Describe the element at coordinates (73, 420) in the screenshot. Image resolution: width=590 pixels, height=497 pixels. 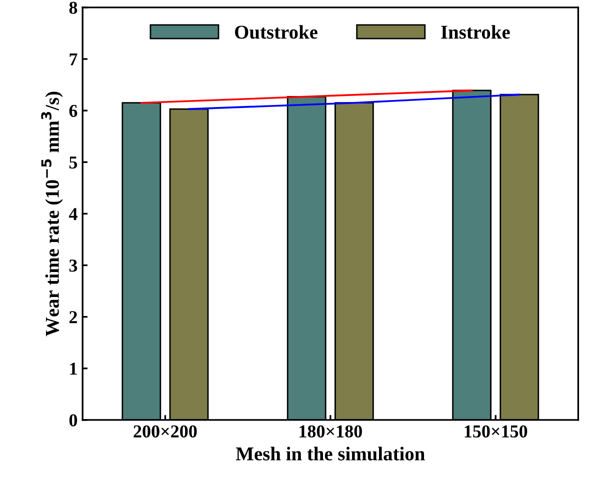
I see `y-tick-label: 0` at that location.